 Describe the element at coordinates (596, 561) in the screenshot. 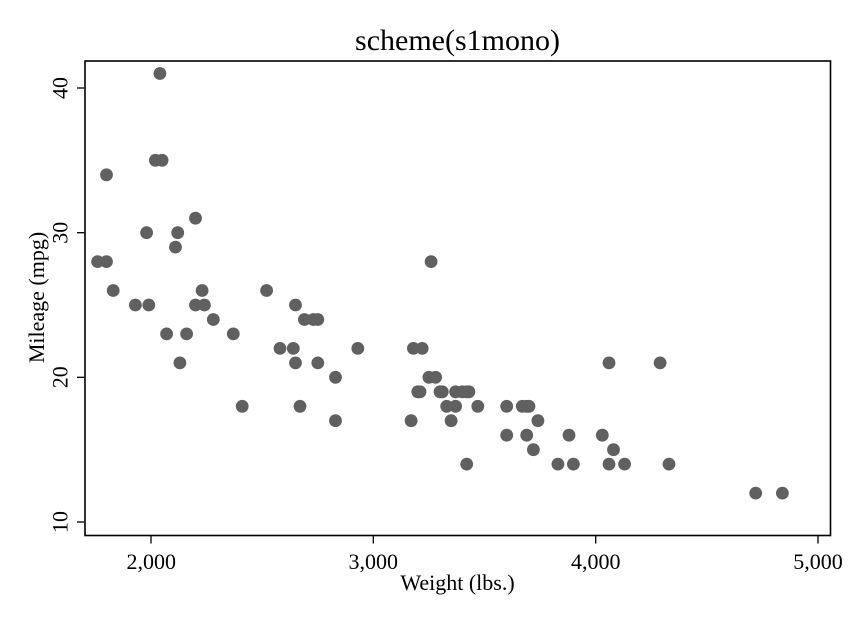

I see `svg-text: 4,000` at that location.